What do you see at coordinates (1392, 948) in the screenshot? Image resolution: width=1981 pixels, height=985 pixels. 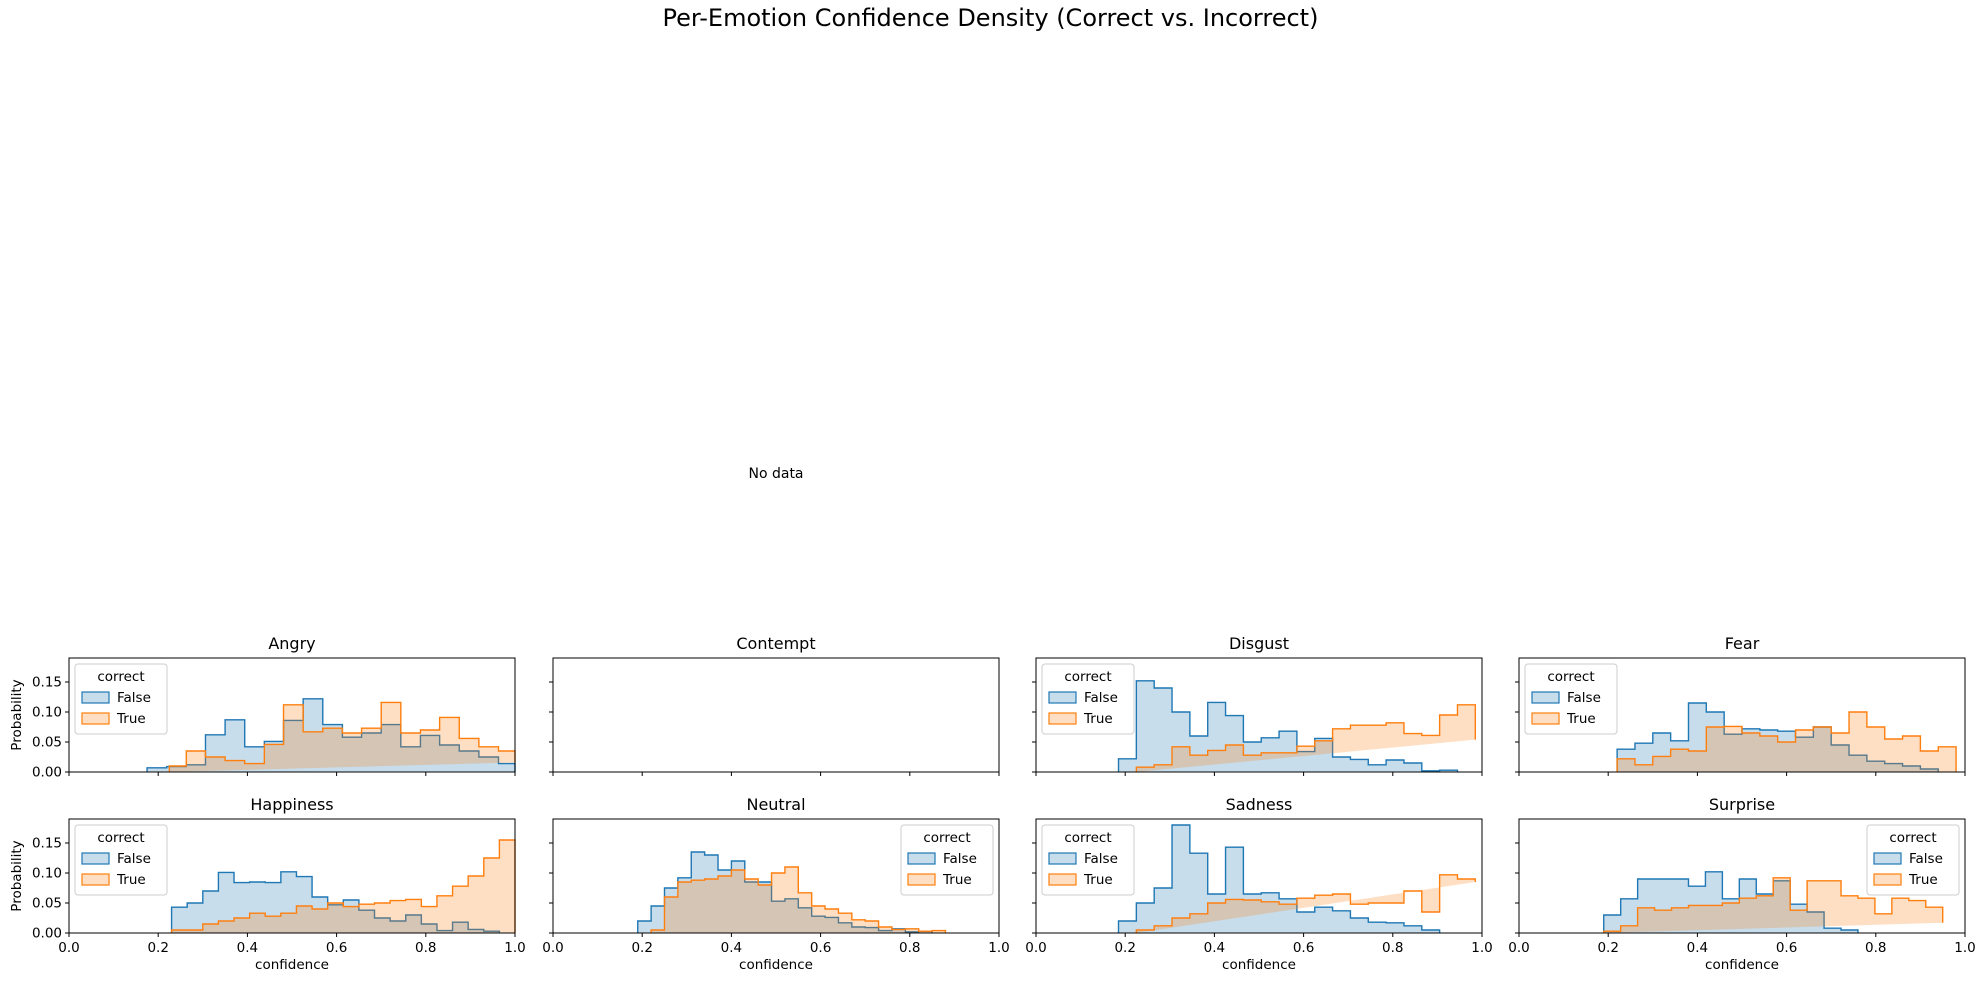 I see `x-tick-label: 0.8` at bounding box center [1392, 948].